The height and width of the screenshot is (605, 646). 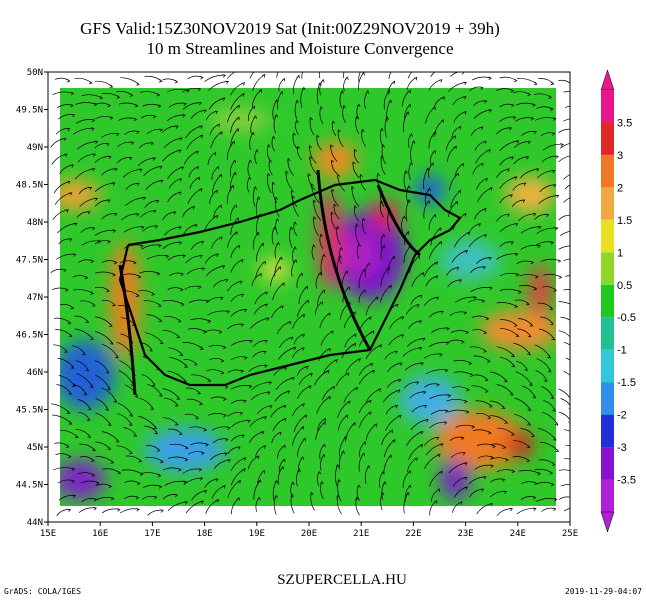 What do you see at coordinates (624, 123) in the screenshot?
I see `colorbar-label: 3.5` at bounding box center [624, 123].